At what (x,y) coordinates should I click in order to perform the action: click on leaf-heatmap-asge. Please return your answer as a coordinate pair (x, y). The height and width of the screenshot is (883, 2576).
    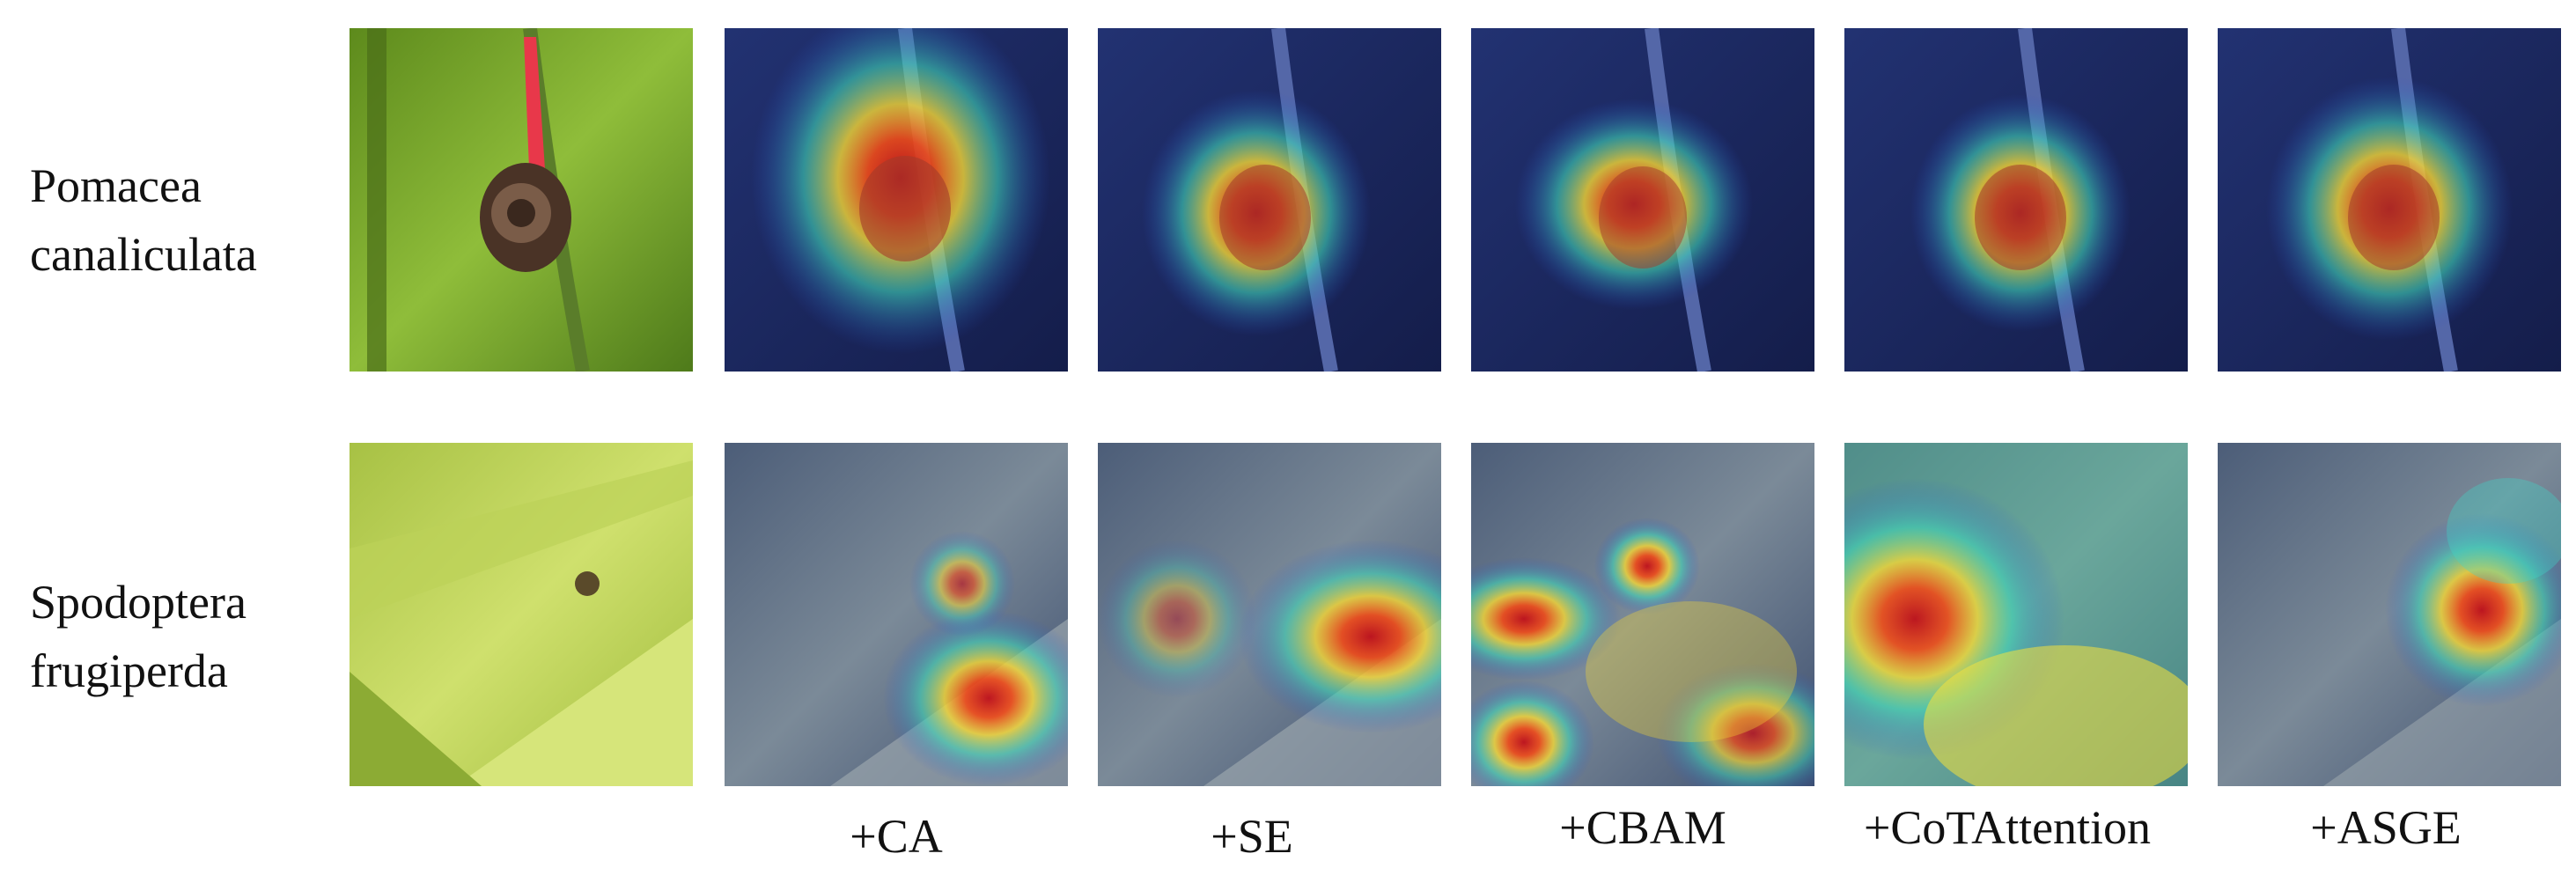
    Looking at the image, I should click on (2389, 614).